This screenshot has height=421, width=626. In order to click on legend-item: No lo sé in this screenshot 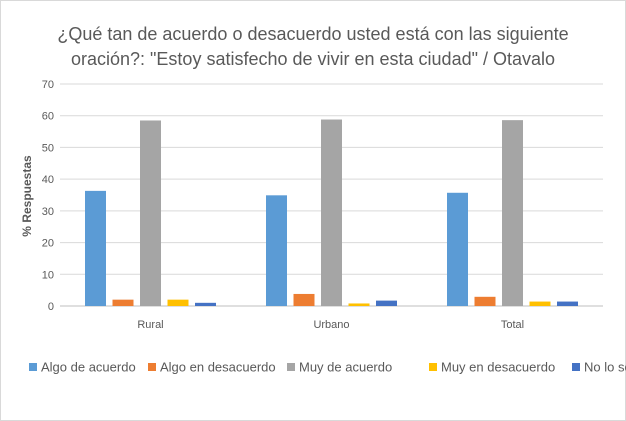, I will do `click(599, 367)`.